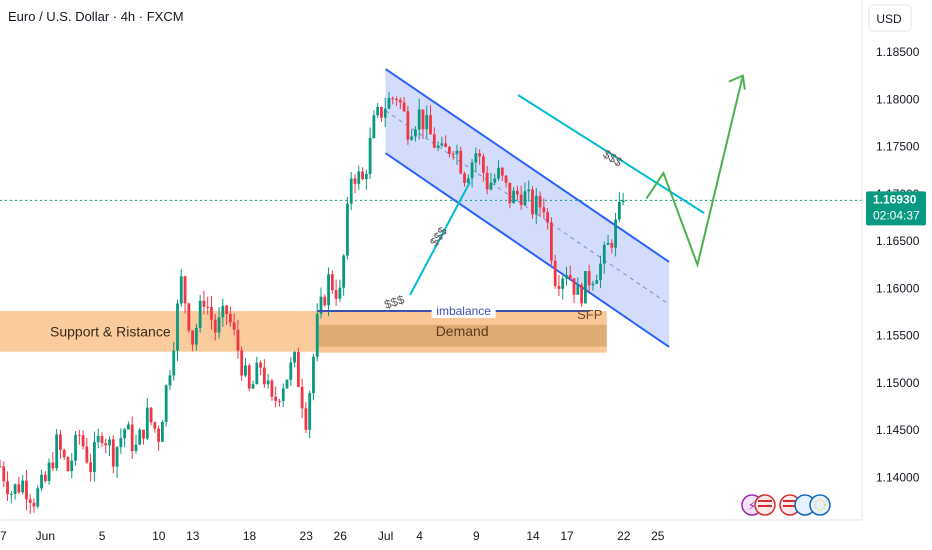  I want to click on projection-path, so click(695, 171).